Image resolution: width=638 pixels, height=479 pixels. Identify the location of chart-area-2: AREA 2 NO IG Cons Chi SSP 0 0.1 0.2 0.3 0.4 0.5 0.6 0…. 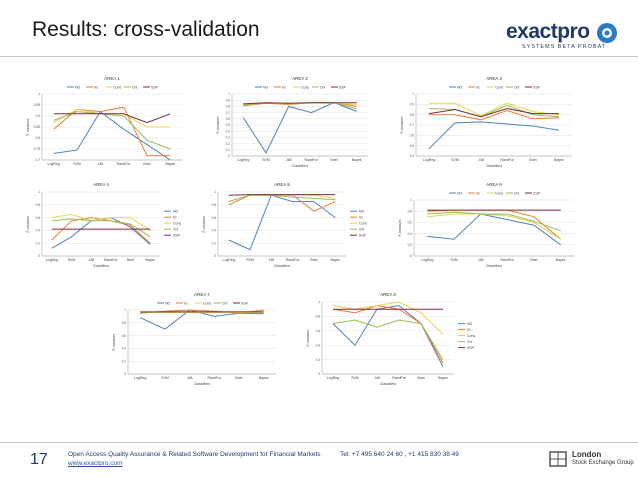
(294, 123).